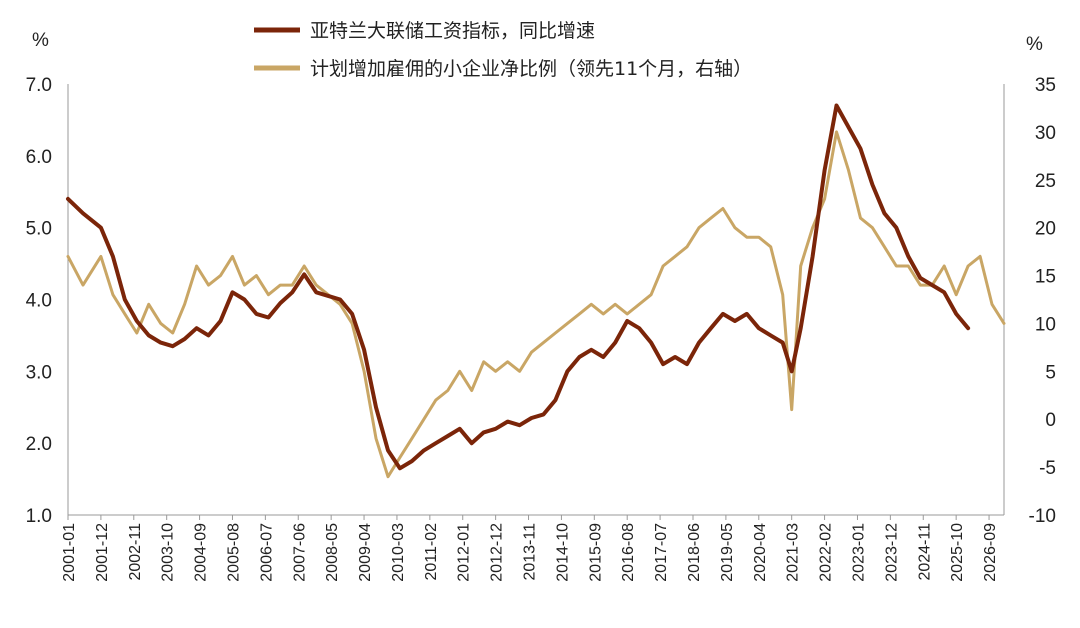  Describe the element at coordinates (332, 552) in the screenshot. I see `x-tick-label: 2008-05` at that location.